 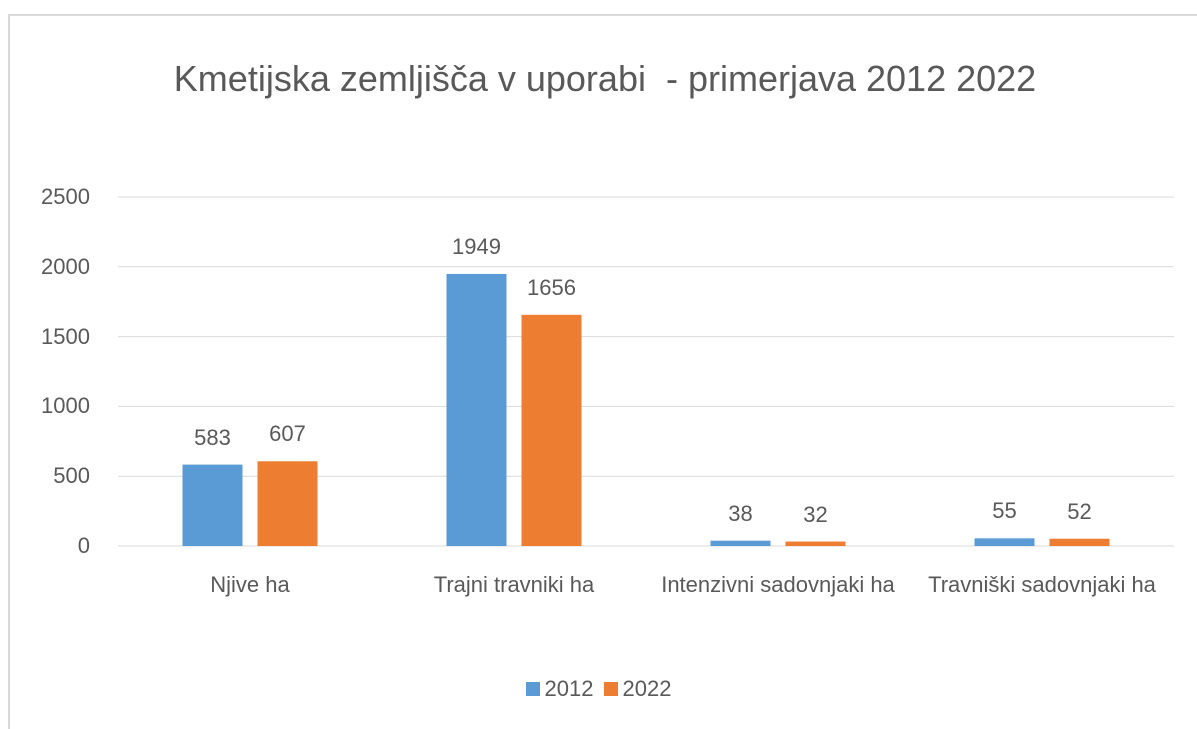 What do you see at coordinates (71, 476) in the screenshot?
I see `y-tick-label: 500` at bounding box center [71, 476].